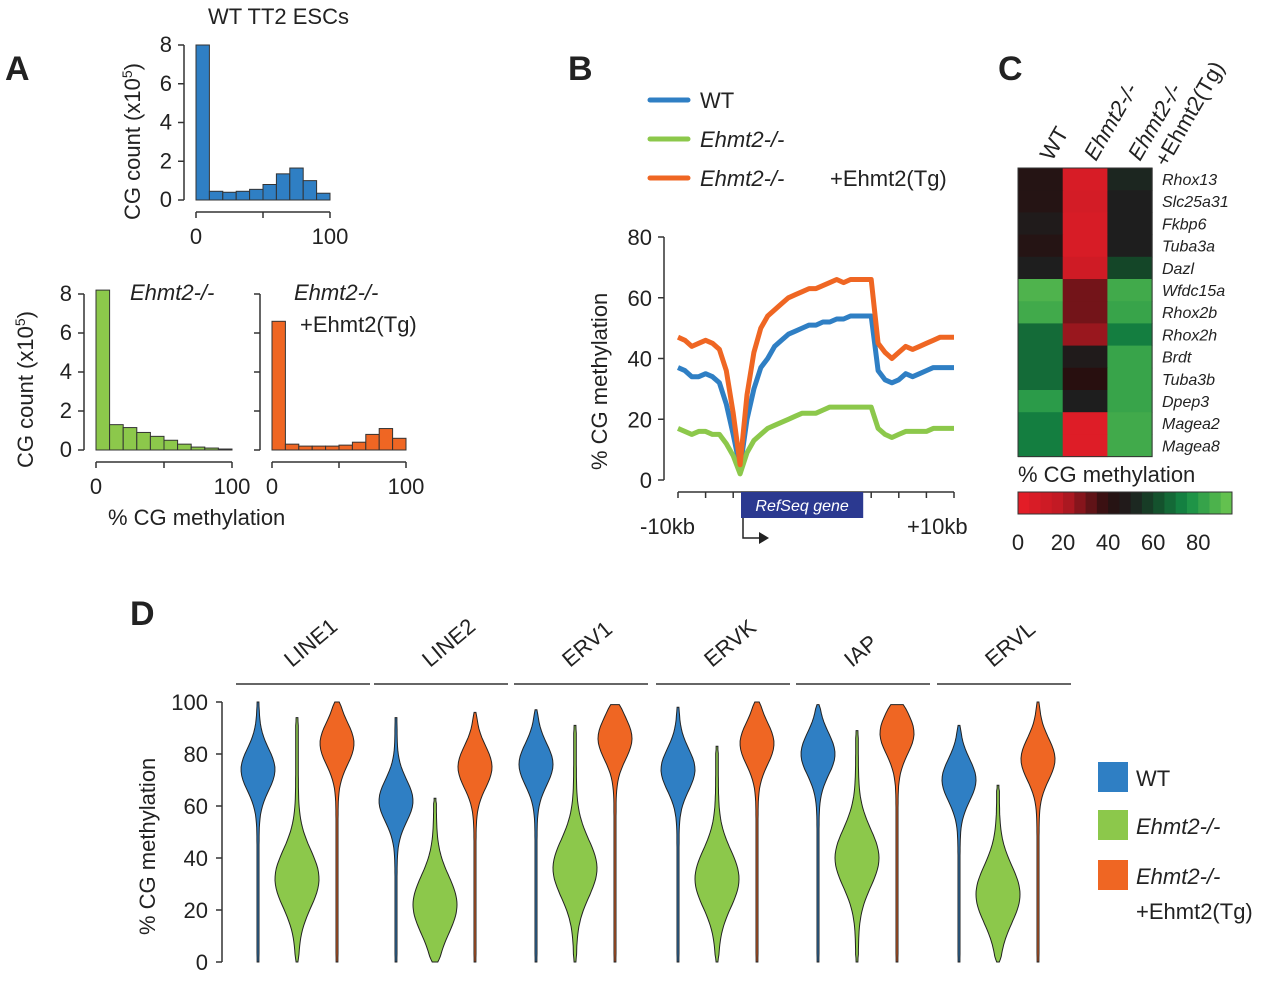  I want to click on ylabel-close: ), so click(25, 314).